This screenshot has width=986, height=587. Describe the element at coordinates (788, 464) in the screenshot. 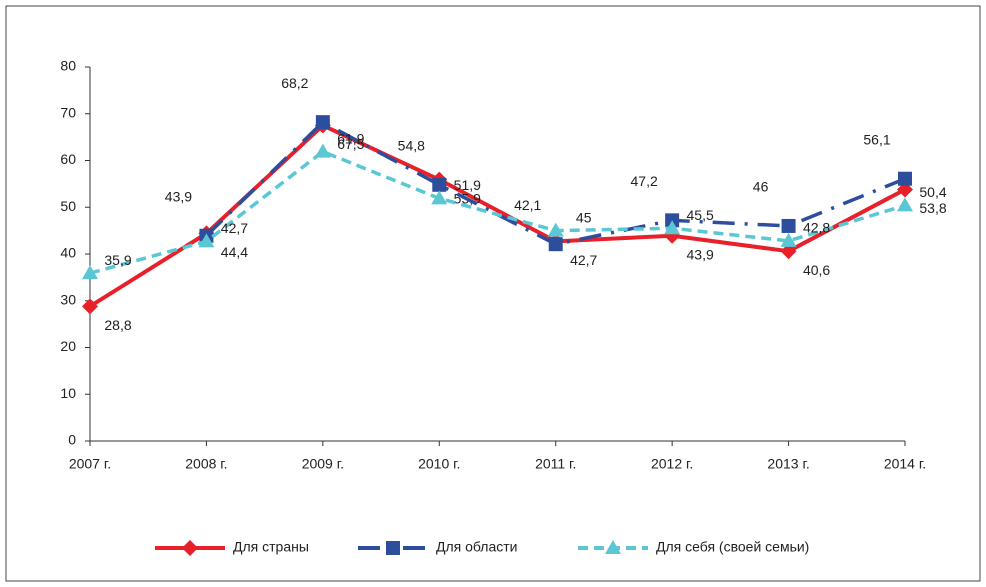

I see `x-tick-label: 2013 г.` at that location.